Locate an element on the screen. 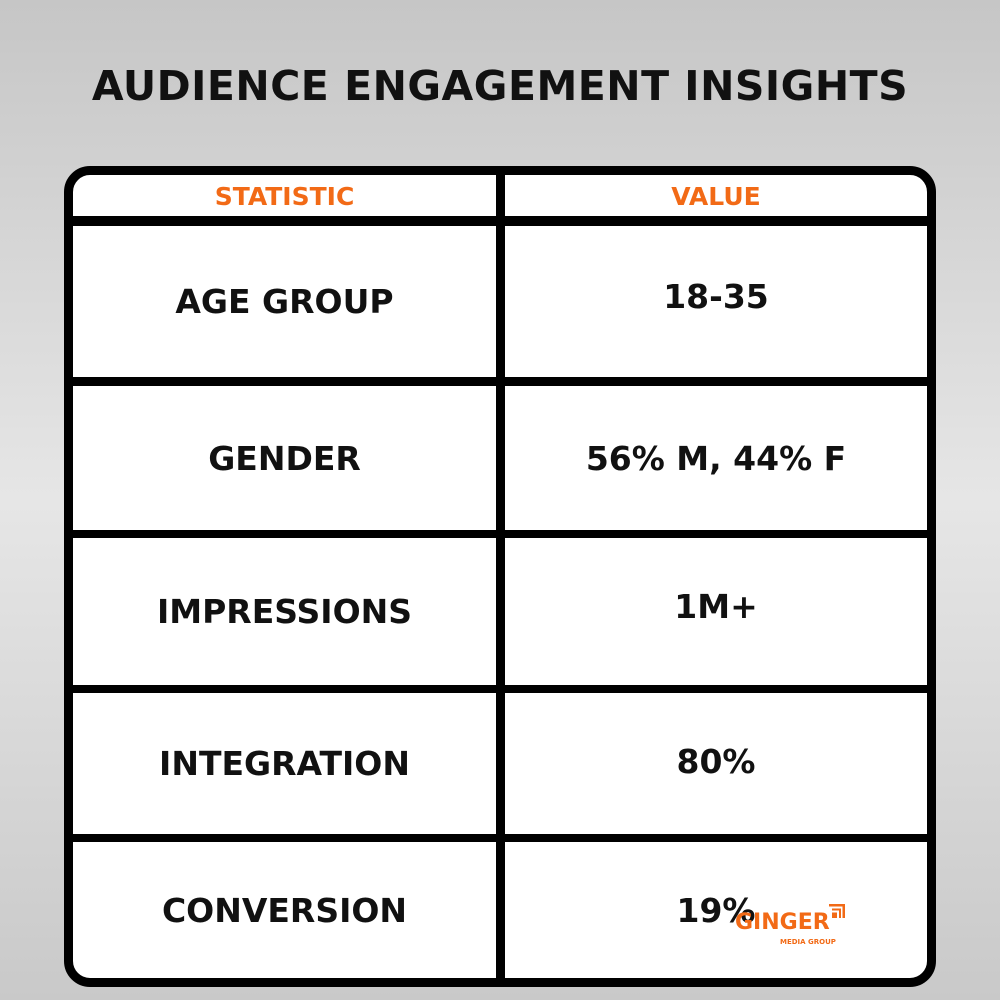  row-statistic: CONVERSION is located at coordinates (284, 910).